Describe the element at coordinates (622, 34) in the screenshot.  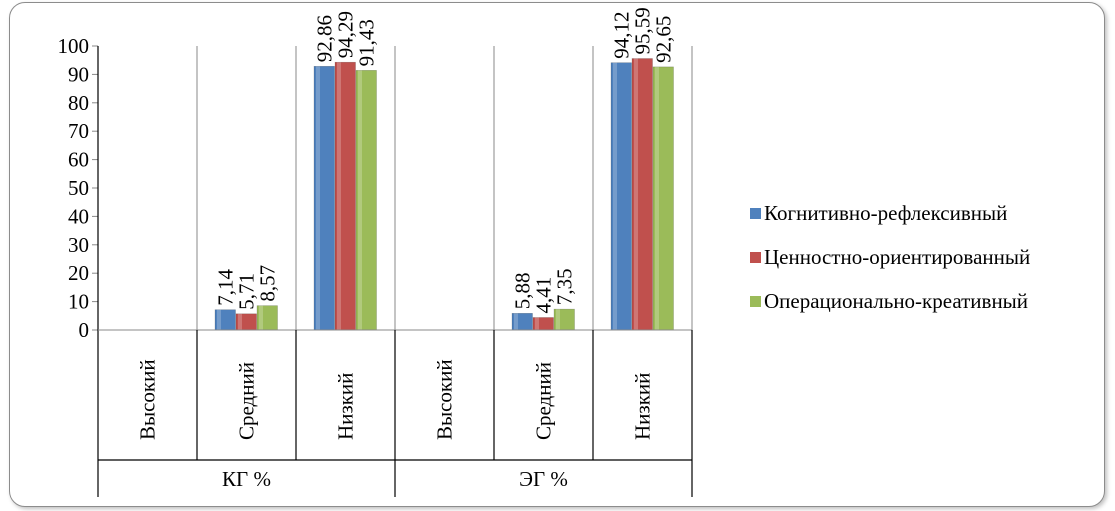
I see `data-label: 94,12` at that location.